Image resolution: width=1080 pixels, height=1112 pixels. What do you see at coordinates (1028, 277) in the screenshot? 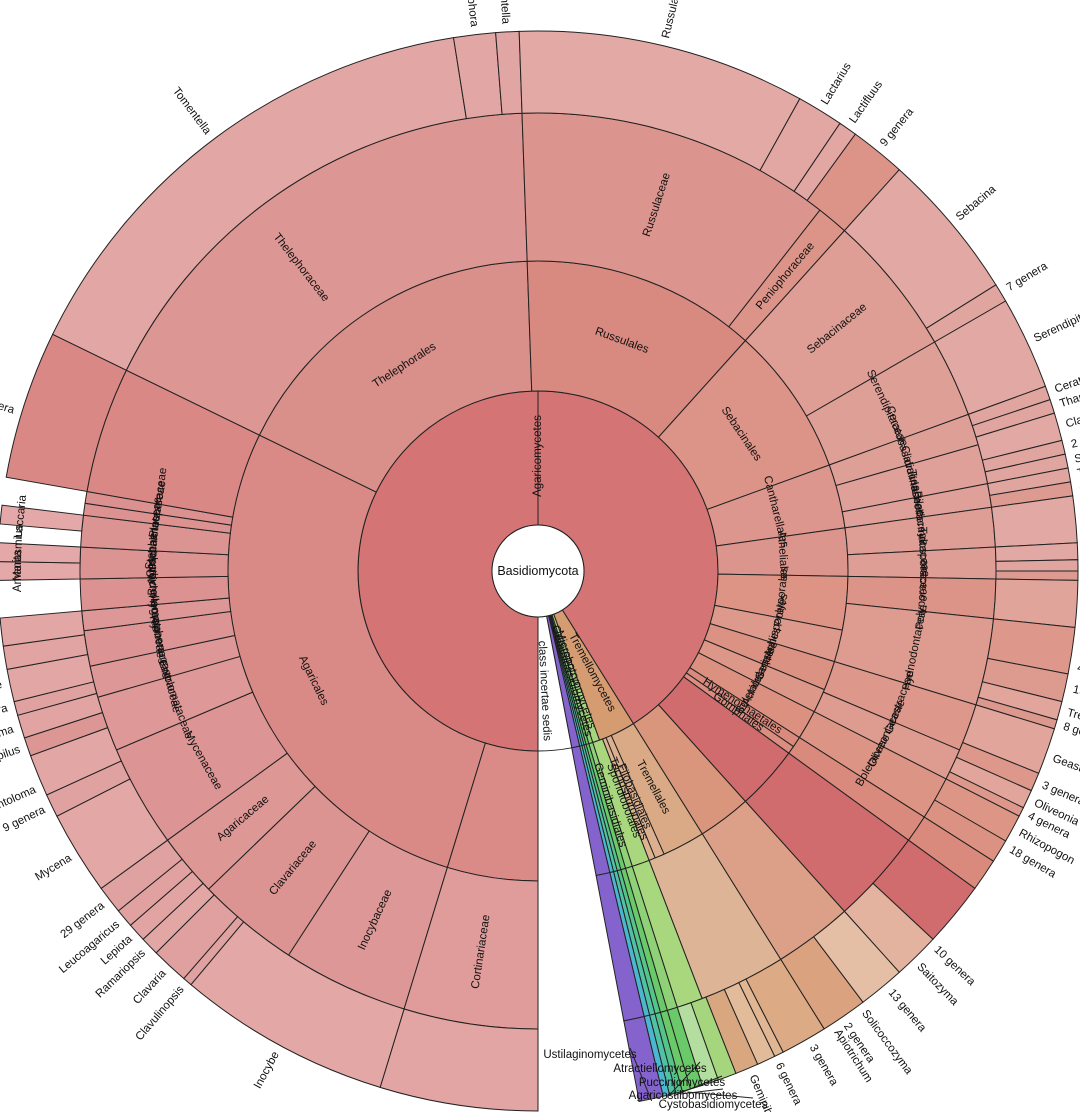
I see `genus-label: 7 genera` at bounding box center [1028, 277].